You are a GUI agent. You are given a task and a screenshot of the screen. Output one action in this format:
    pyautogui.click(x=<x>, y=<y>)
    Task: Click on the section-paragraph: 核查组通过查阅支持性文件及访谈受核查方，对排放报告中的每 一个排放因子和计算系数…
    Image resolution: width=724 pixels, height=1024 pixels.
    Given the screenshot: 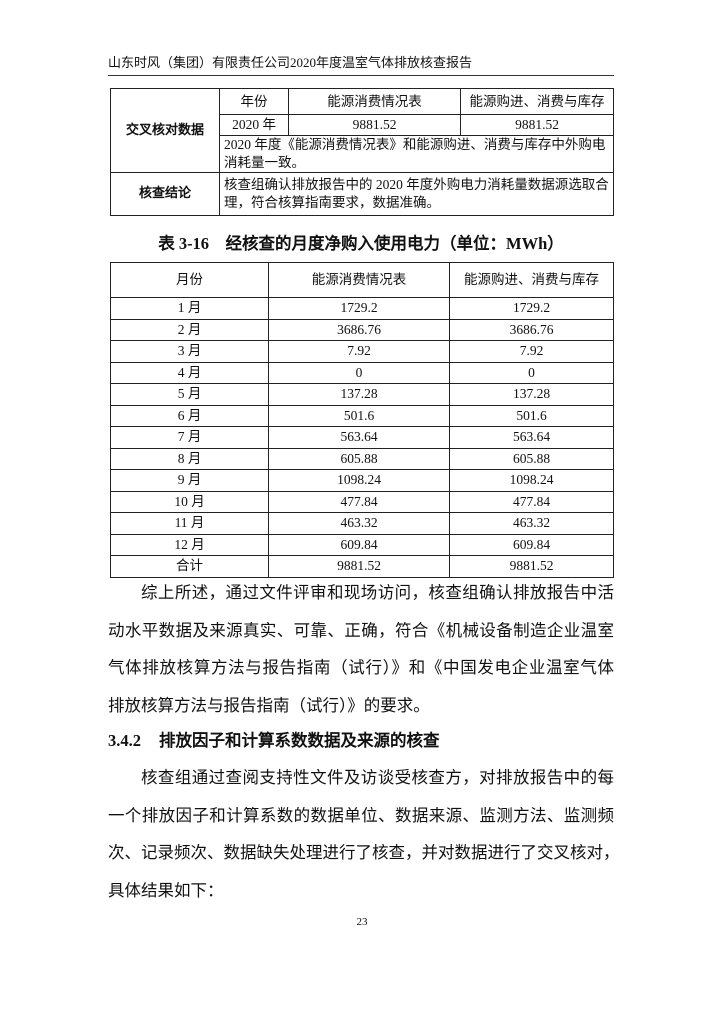 What is the action you would take?
    pyautogui.click(x=364, y=834)
    